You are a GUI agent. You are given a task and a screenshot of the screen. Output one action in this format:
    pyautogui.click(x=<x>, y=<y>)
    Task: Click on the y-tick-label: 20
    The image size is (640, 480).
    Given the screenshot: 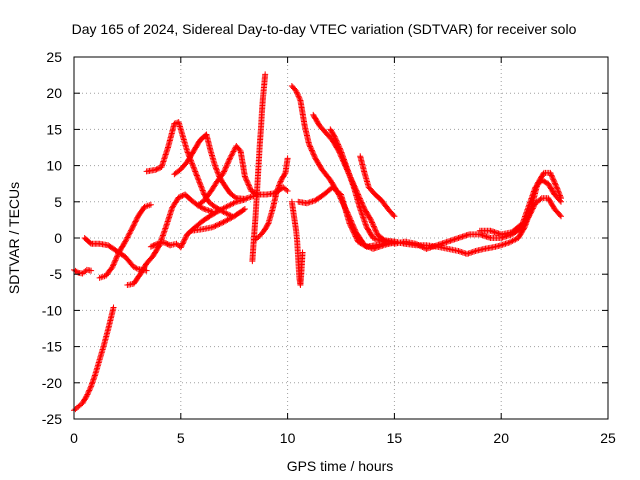 What is the action you would take?
    pyautogui.click(x=54, y=93)
    